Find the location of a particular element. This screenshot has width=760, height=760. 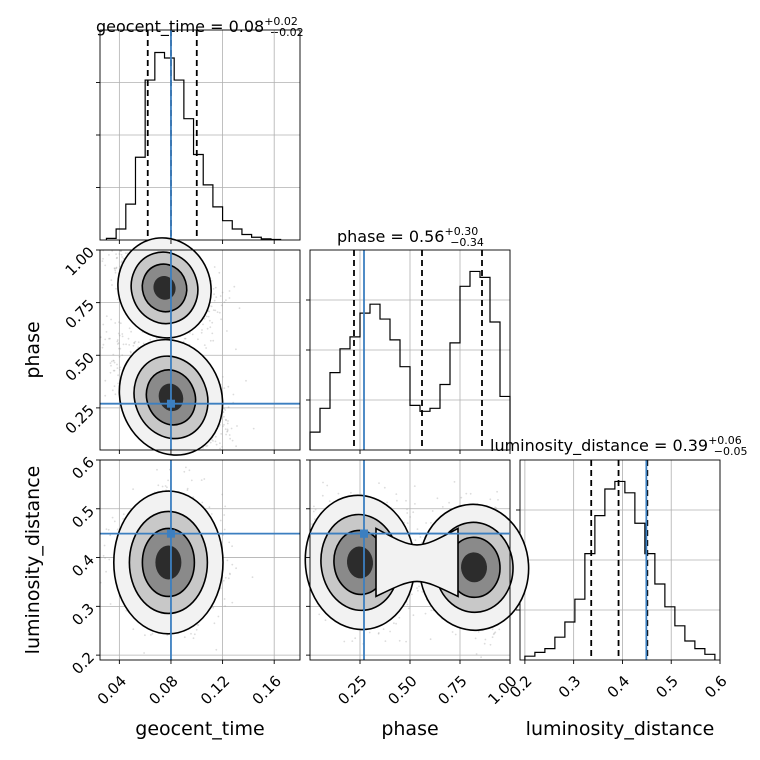

lumdist-vs-phase-truth-marker-top is located at coordinates (364, 533).